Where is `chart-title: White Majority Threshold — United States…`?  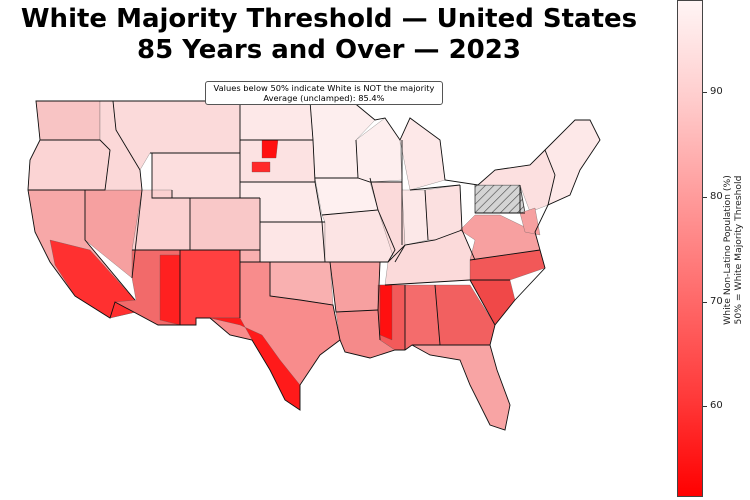 chart-title: White Majority Threshold — United States… is located at coordinates (329, 35).